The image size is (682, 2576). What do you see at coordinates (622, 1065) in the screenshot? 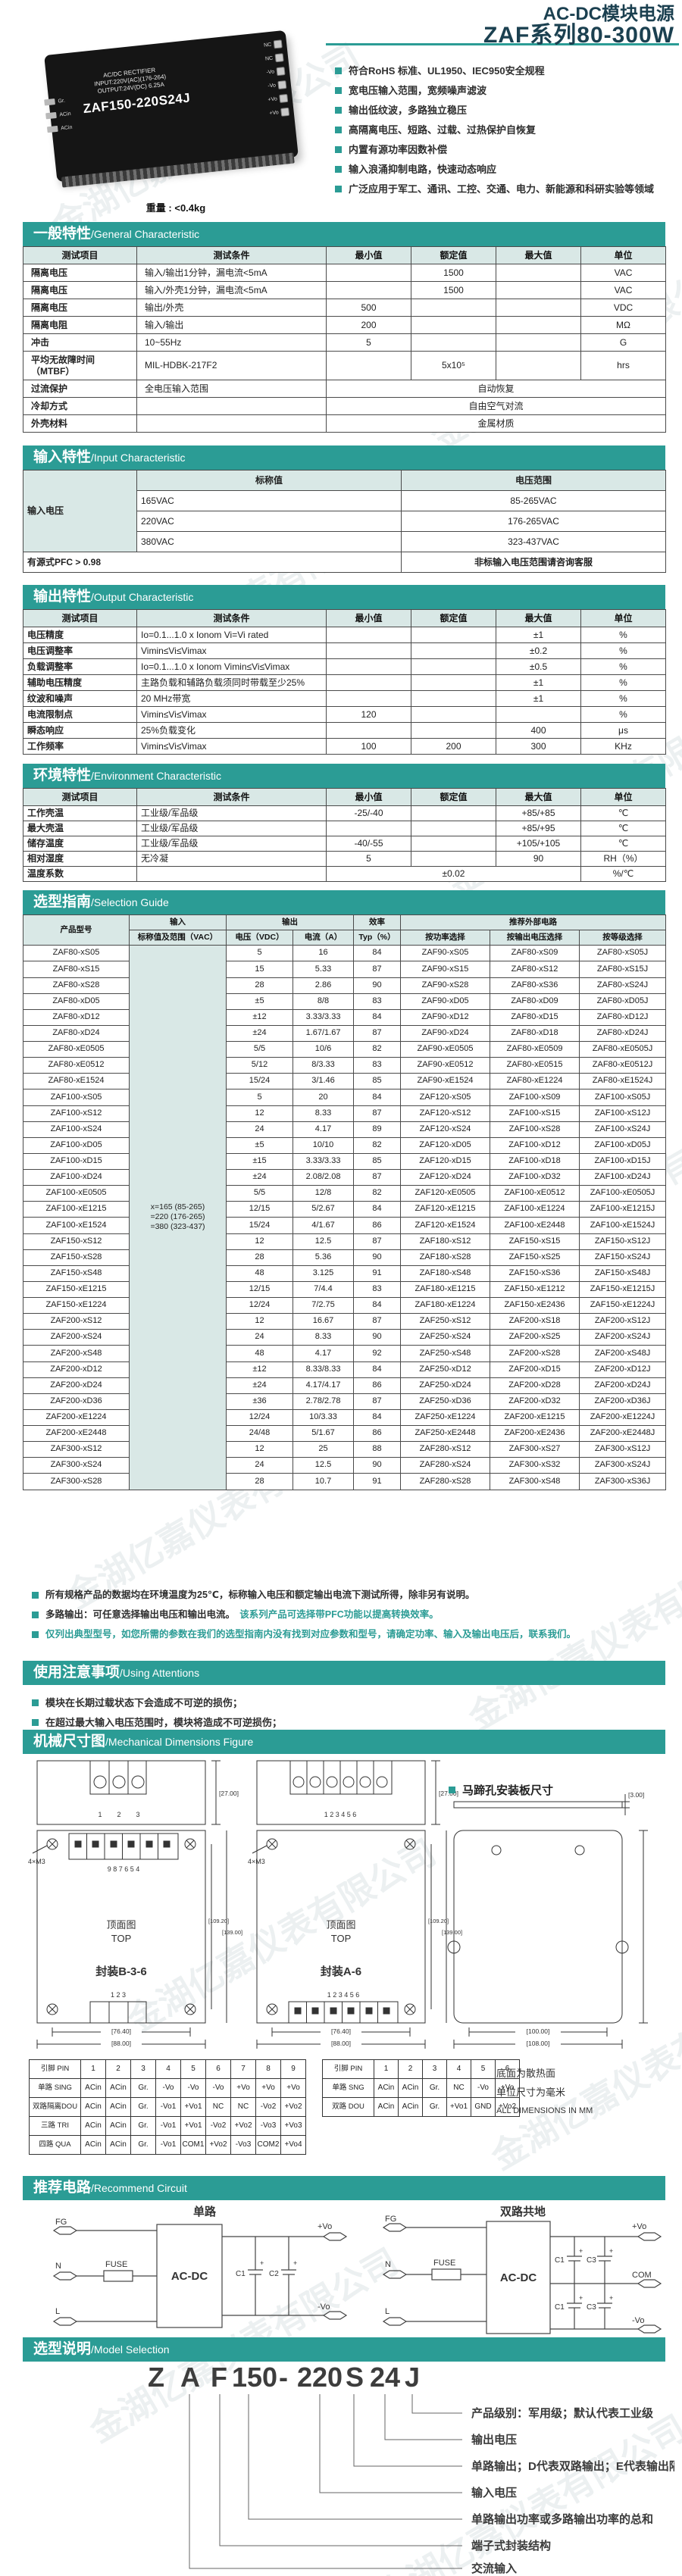
I see `table-cell: ZAF80-xE0512J` at bounding box center [622, 1065].